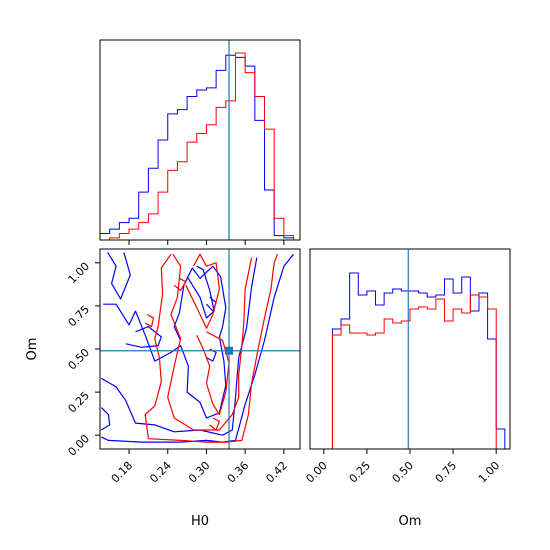  Describe the element at coordinates (238, 472) in the screenshot. I see `x-tick-label-H0: 0.36` at that location.